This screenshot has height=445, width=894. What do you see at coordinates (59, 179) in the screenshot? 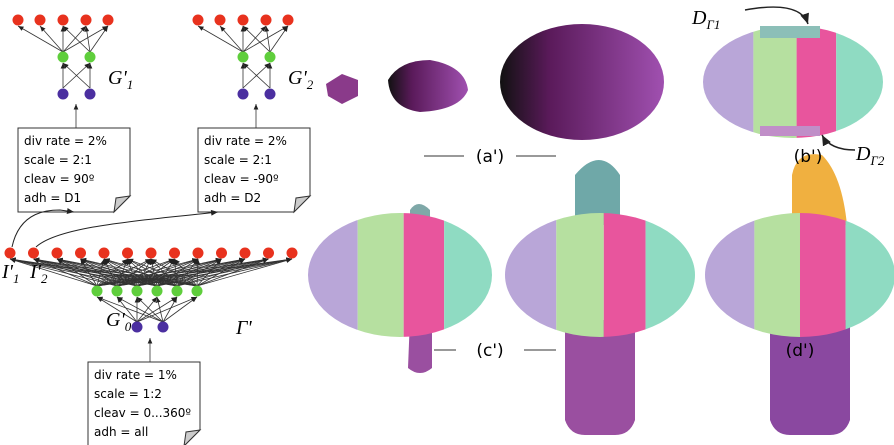
I see `note-line: cleav = 90º` at bounding box center [59, 179].